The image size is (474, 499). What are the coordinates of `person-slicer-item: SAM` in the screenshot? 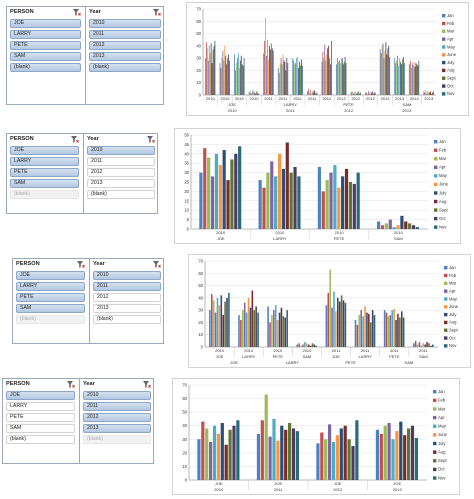 It's located at (45, 56).